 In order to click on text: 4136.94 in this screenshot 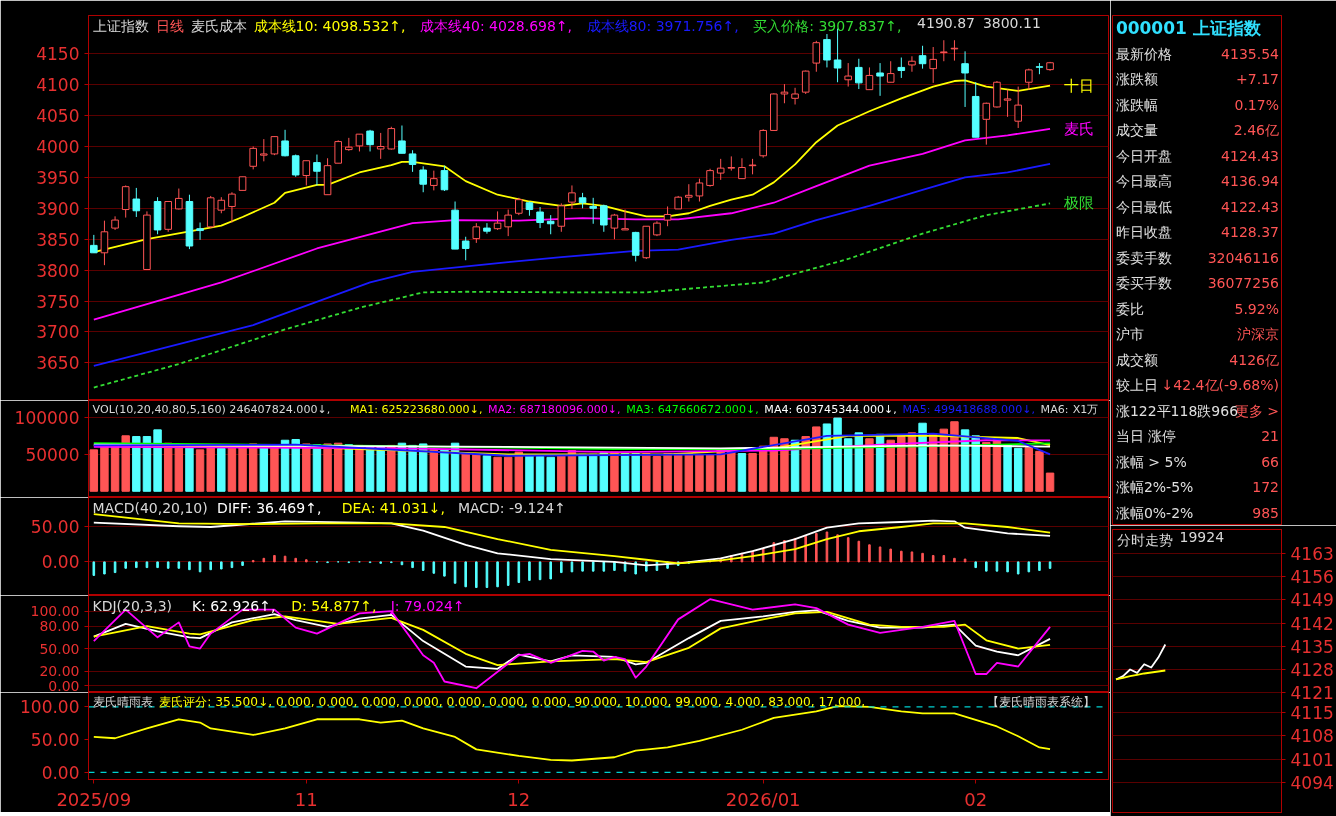, I will do `click(1250, 181)`.